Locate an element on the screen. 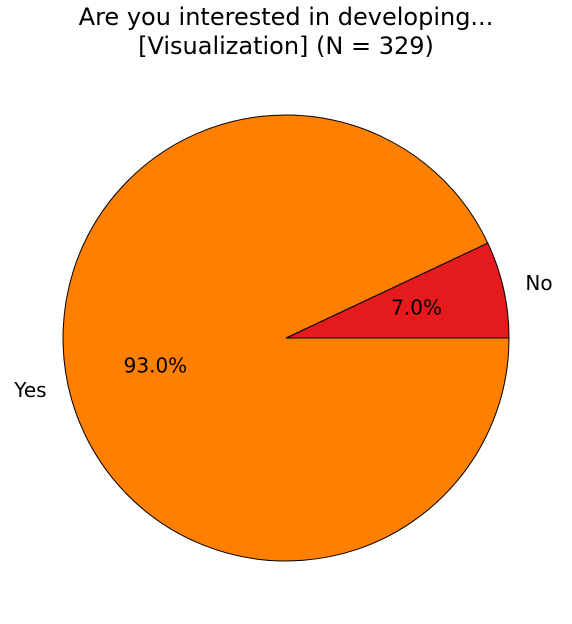 Image resolution: width=572 pixels, height=624 pixels. value-label: 93.0% is located at coordinates (156, 366).